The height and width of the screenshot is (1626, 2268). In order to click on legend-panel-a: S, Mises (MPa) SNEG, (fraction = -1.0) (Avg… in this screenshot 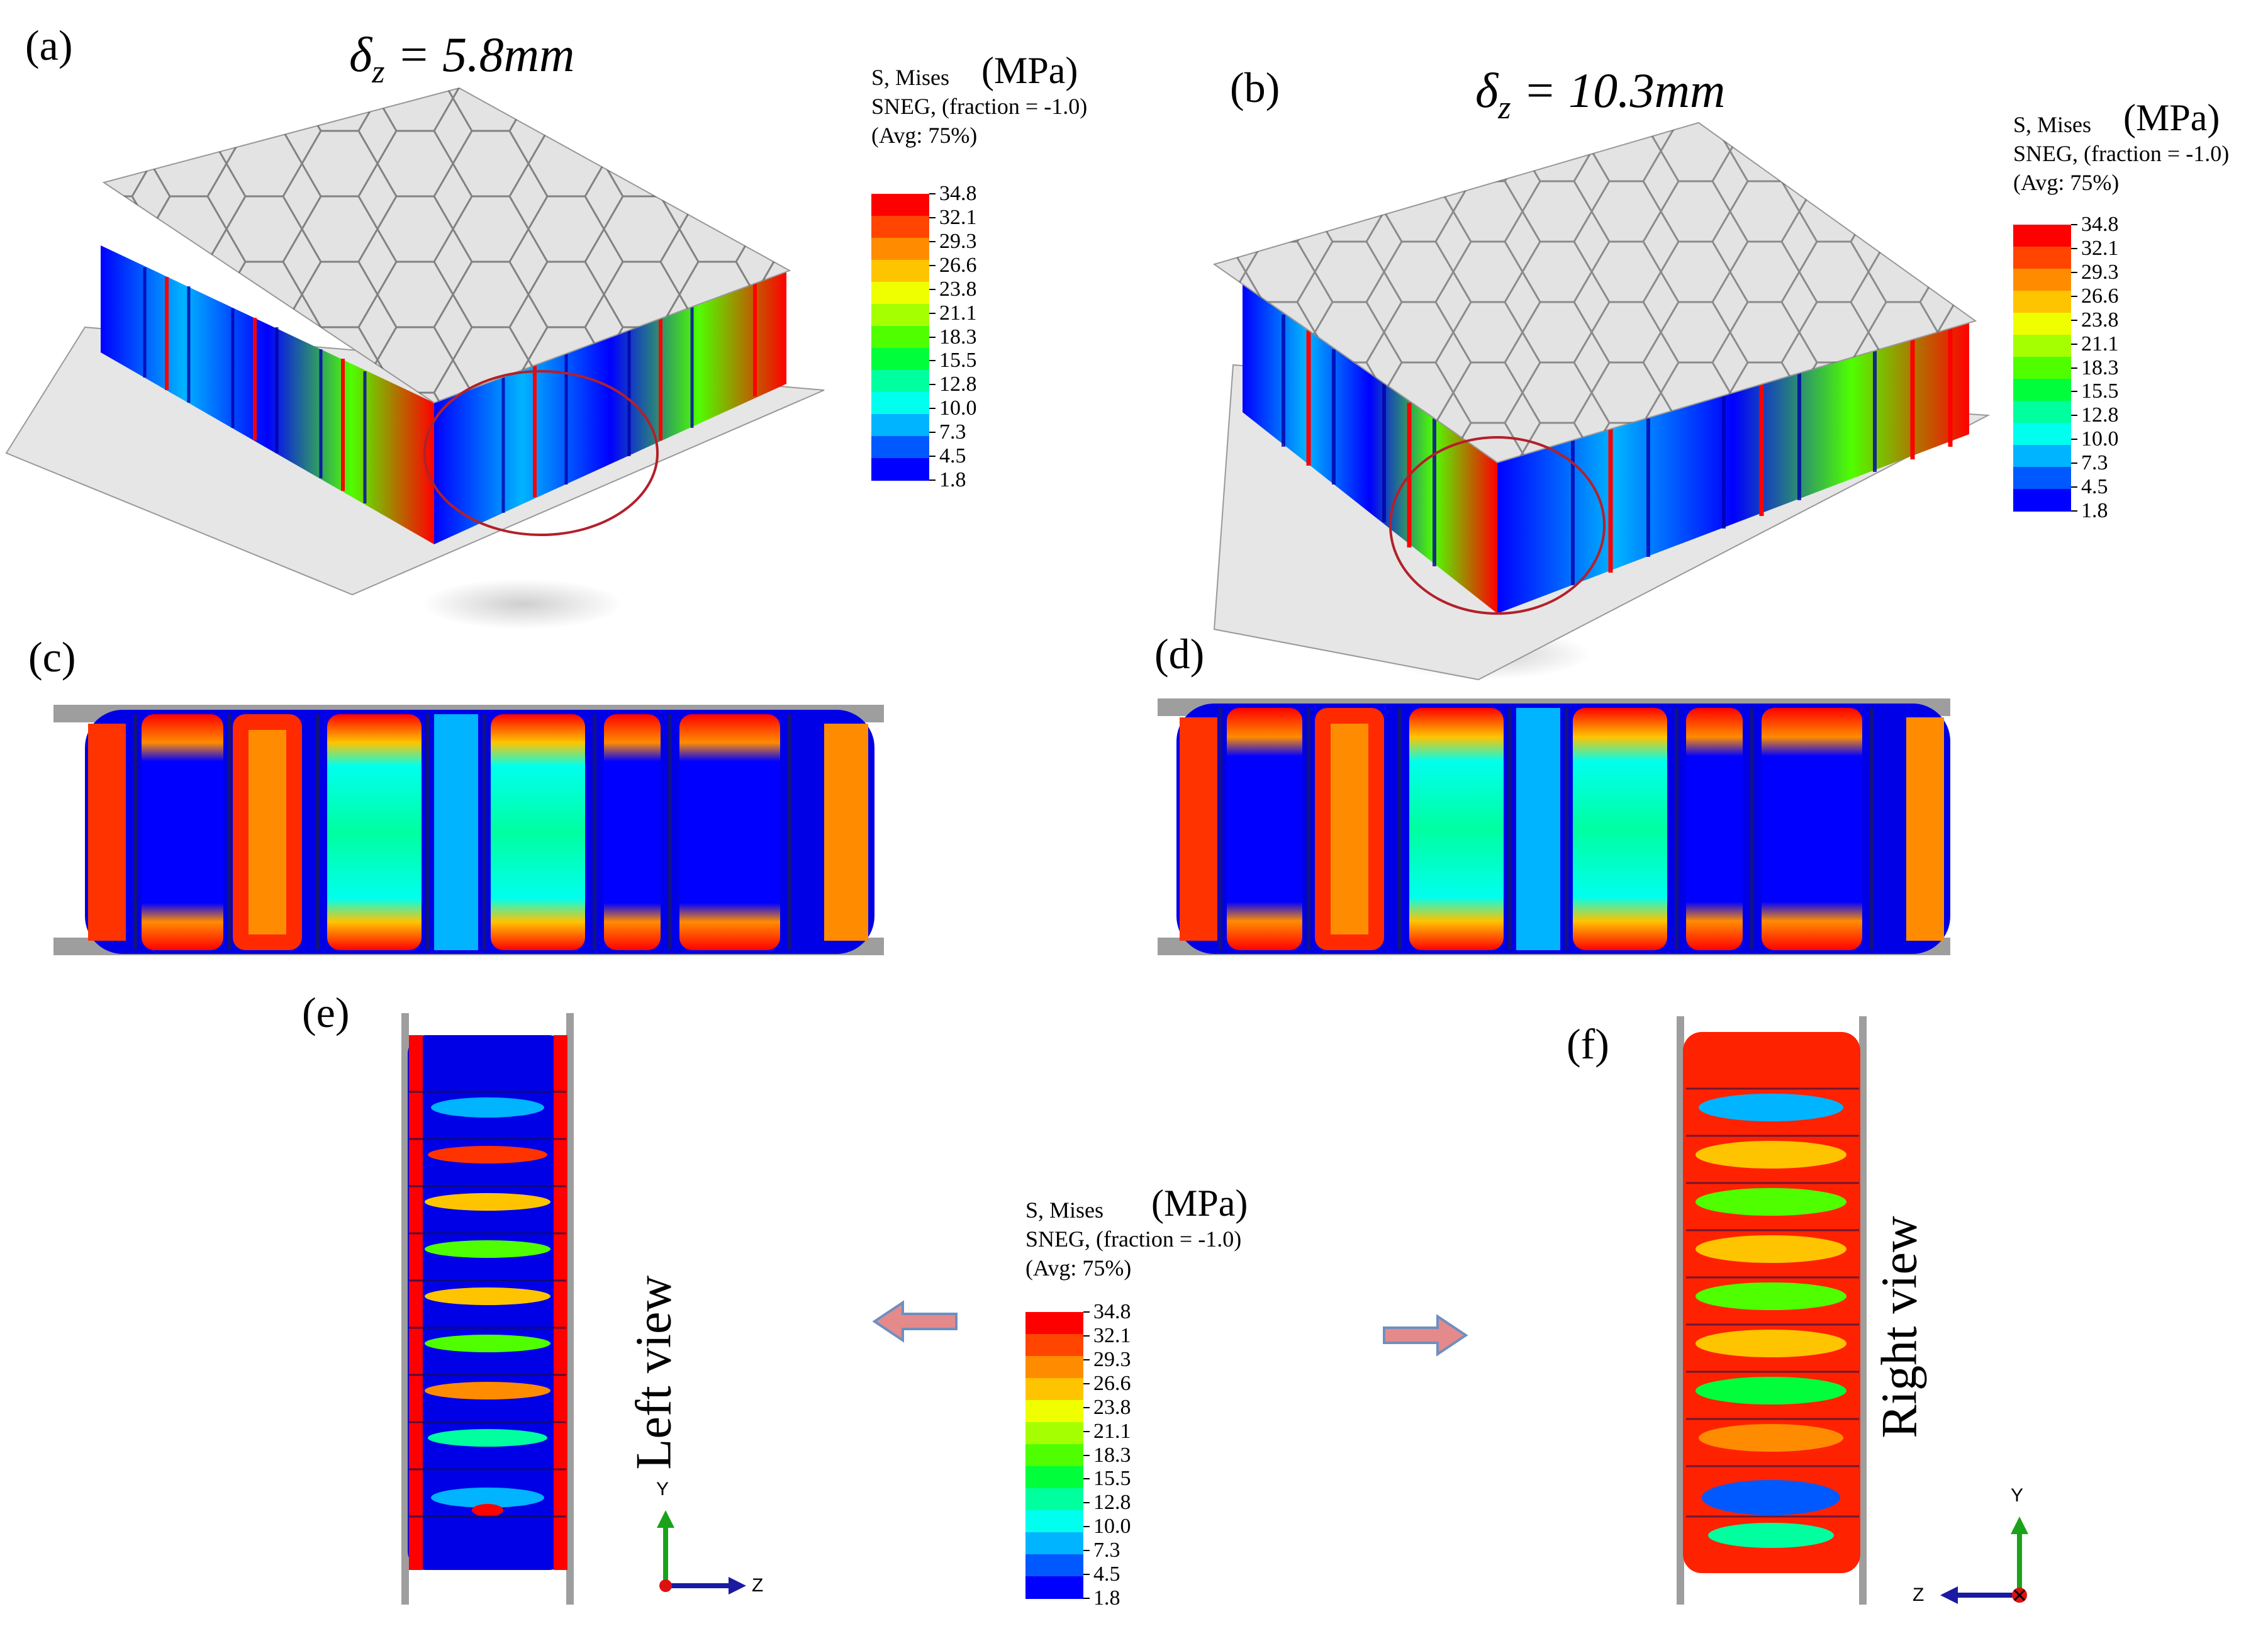, I will do `click(1003, 270)`.